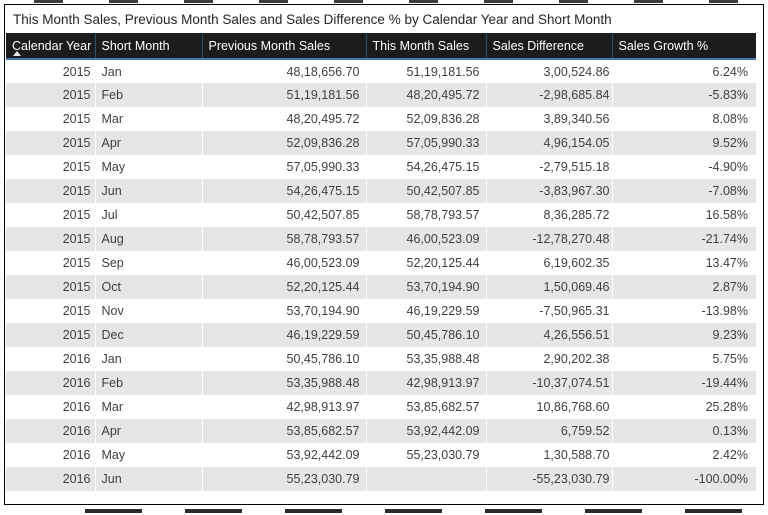 This screenshot has width=768, height=515. What do you see at coordinates (283, 191) in the screenshot?
I see `cell-previous-month-sales: 54,26,475.15` at bounding box center [283, 191].